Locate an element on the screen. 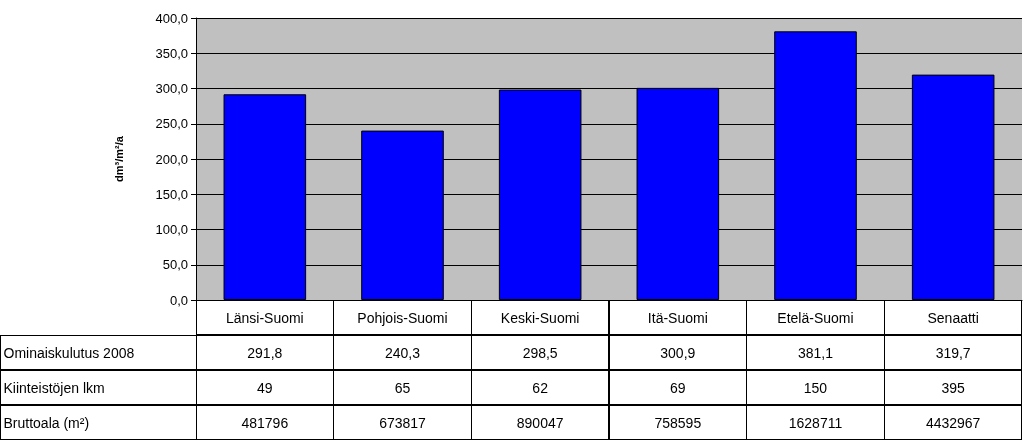 This screenshot has height=444, width=1027. text: 395 is located at coordinates (953, 387).